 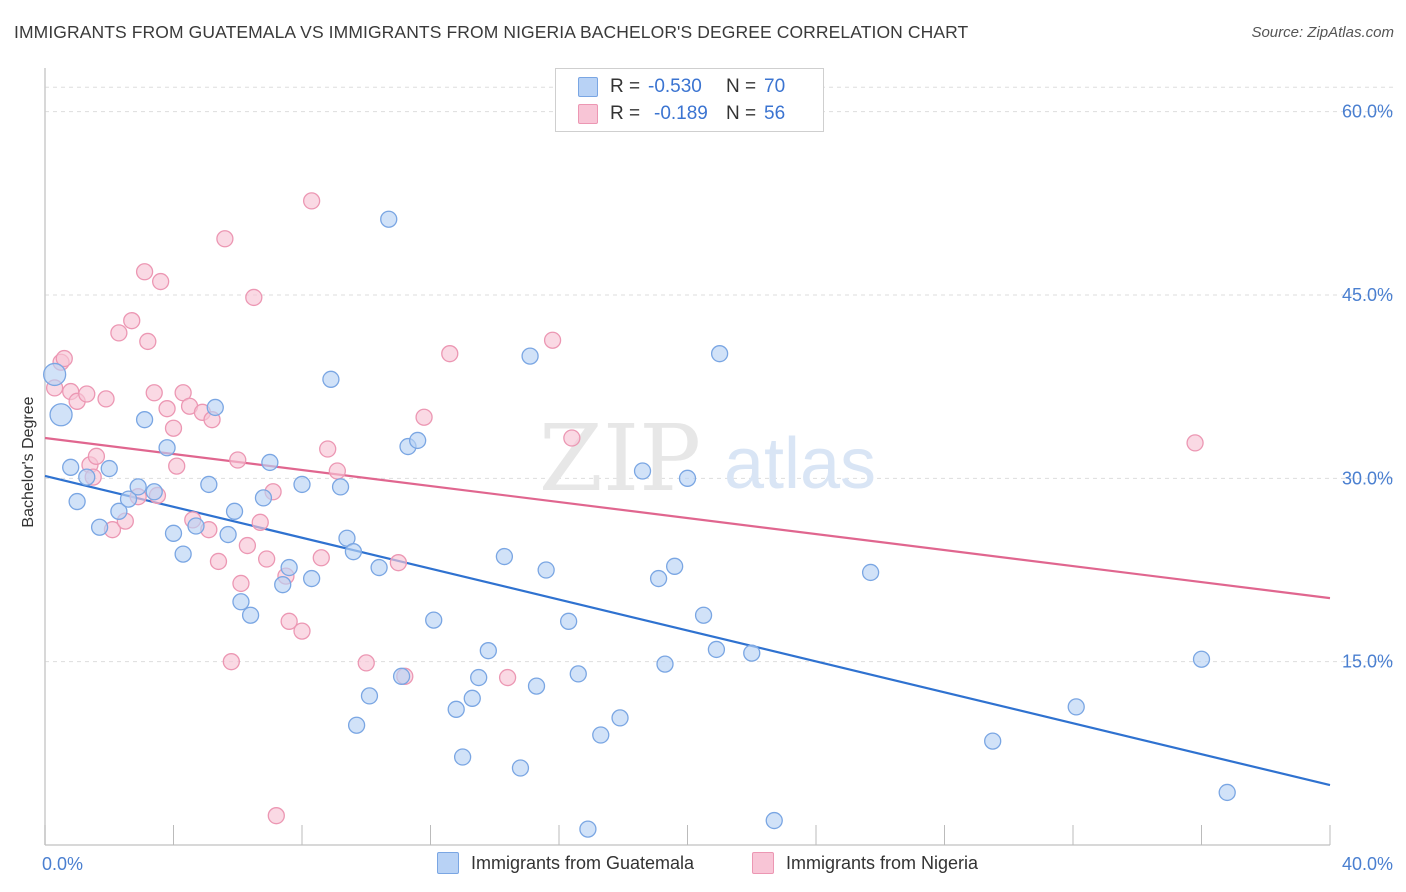 What do you see at coordinates (675, 86) in the screenshot?
I see `r-value: -0.530` at bounding box center [675, 86].